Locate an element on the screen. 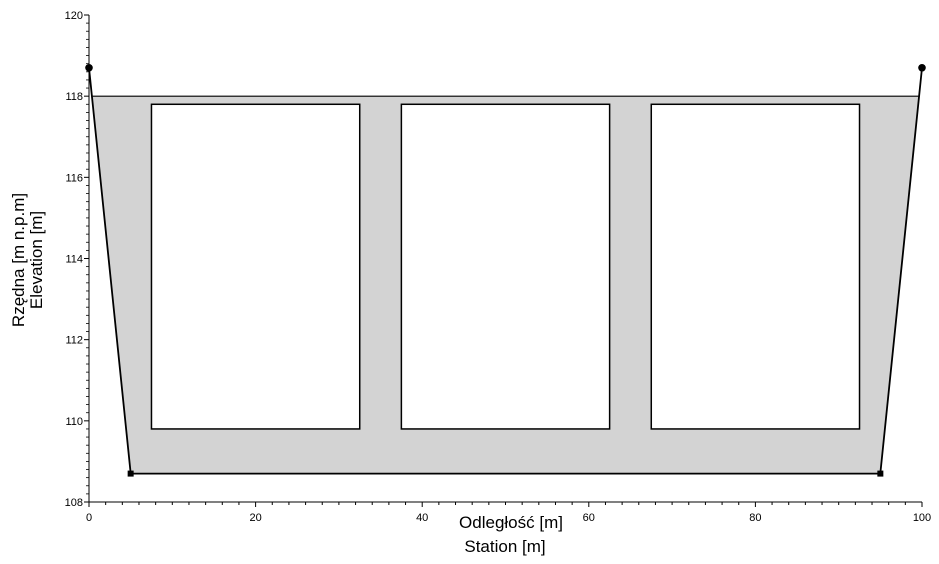  y-tick-label: 110 is located at coordinates (74, 422).